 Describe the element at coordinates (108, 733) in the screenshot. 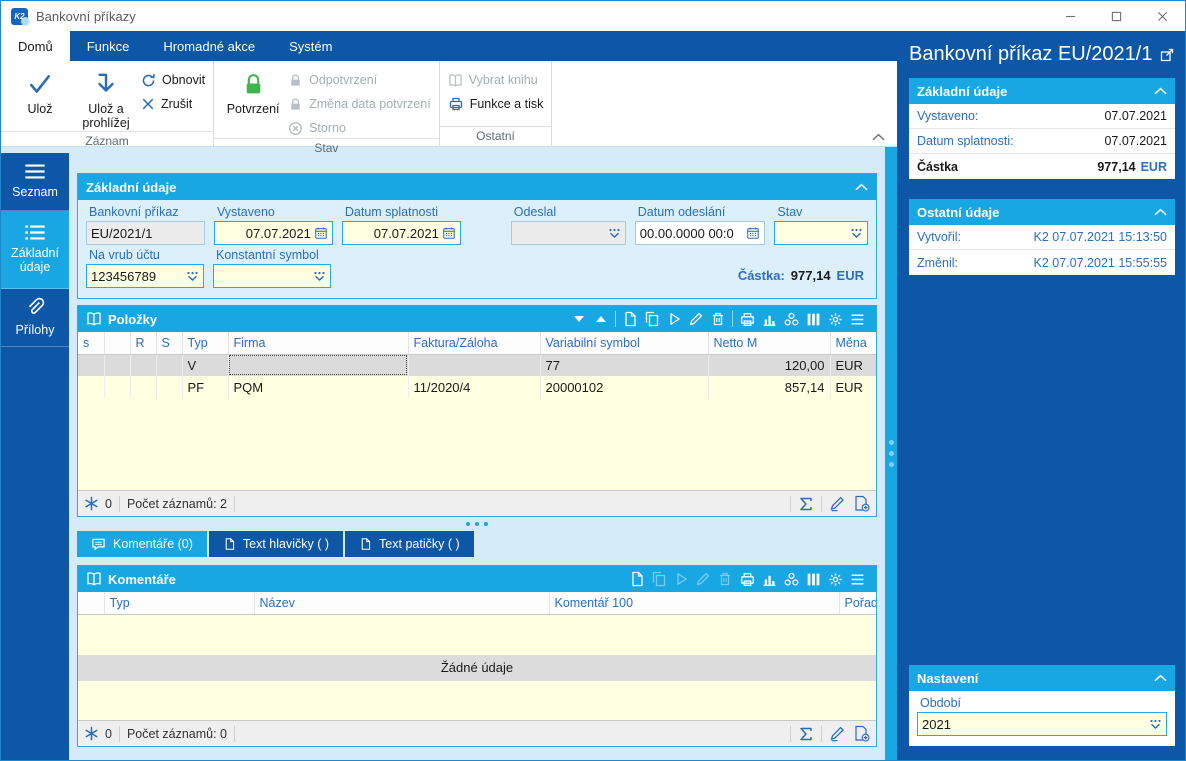

I see `asterisk-count: 0` at that location.